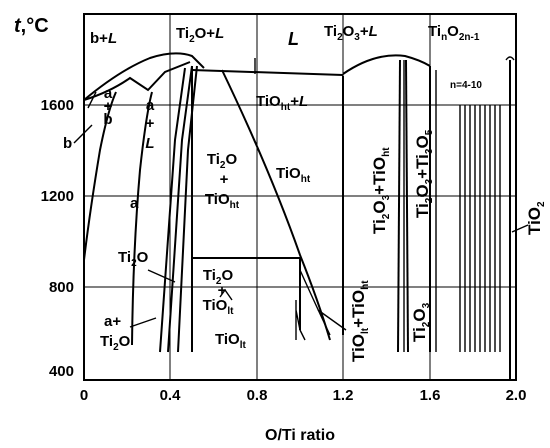  I want to click on region-label-n-range: n=4-10, so click(466, 85).